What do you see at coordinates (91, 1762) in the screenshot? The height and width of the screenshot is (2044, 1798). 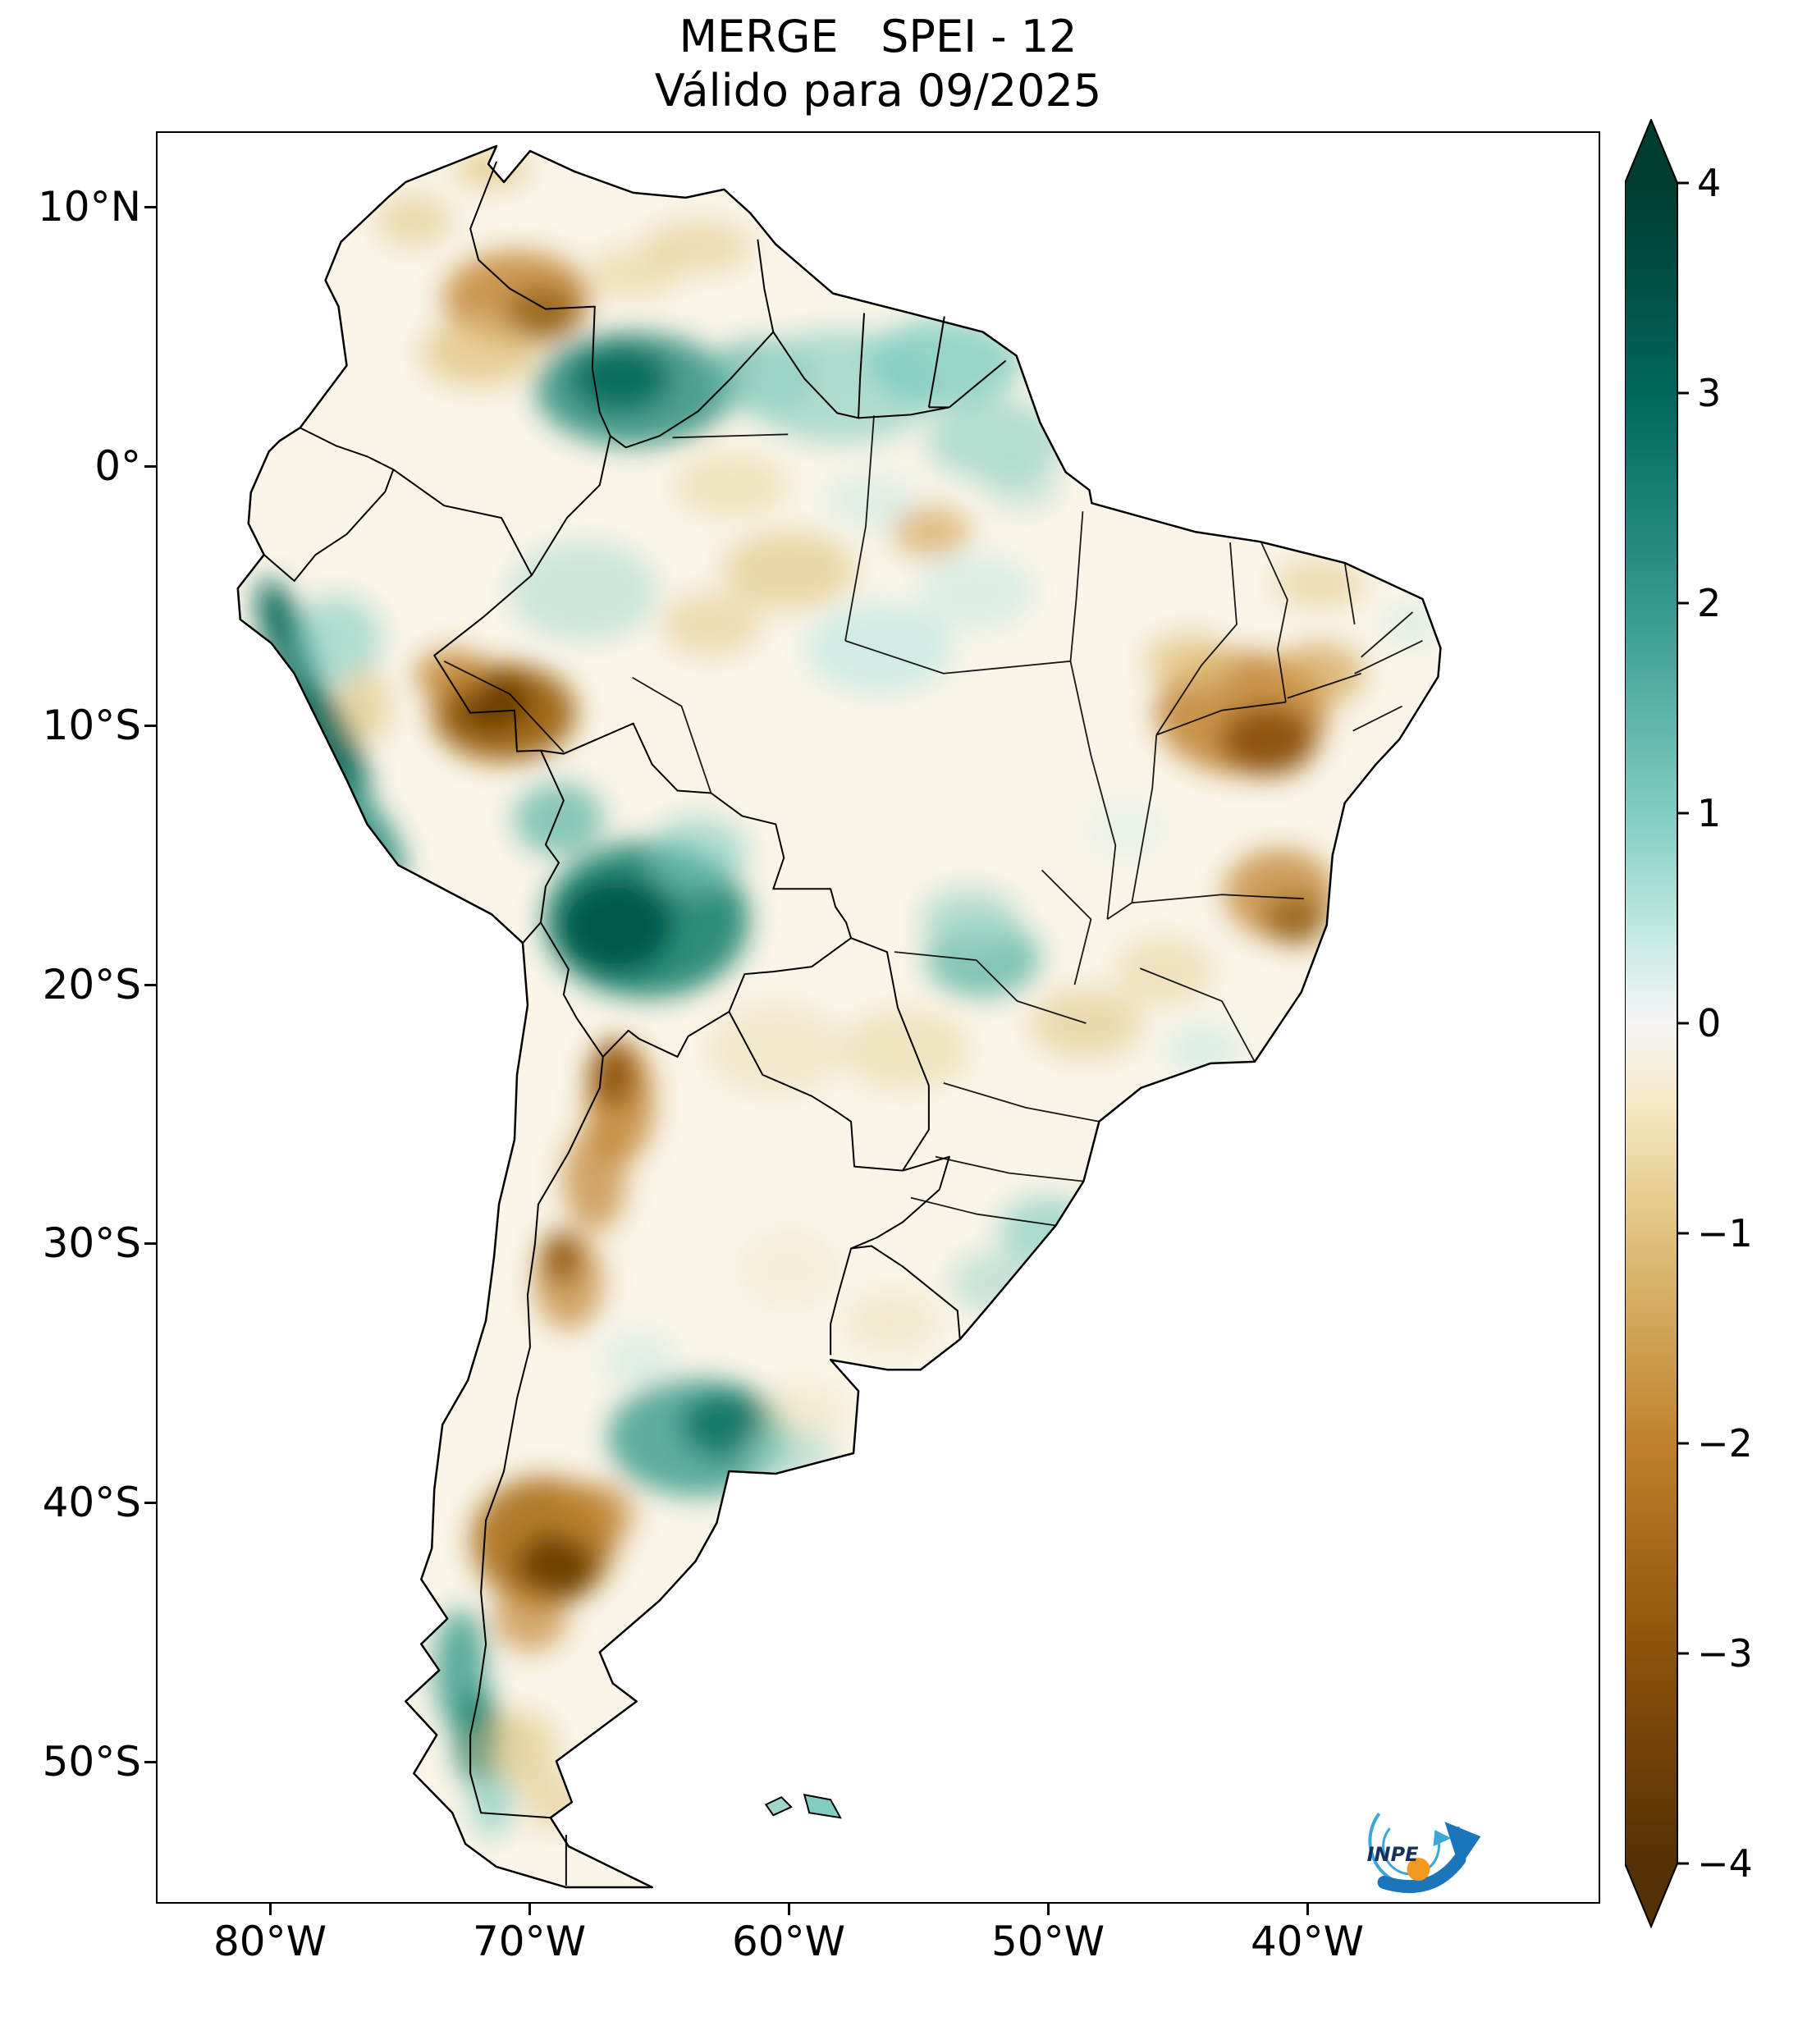 I see `y-tick-label: 50°S` at bounding box center [91, 1762].